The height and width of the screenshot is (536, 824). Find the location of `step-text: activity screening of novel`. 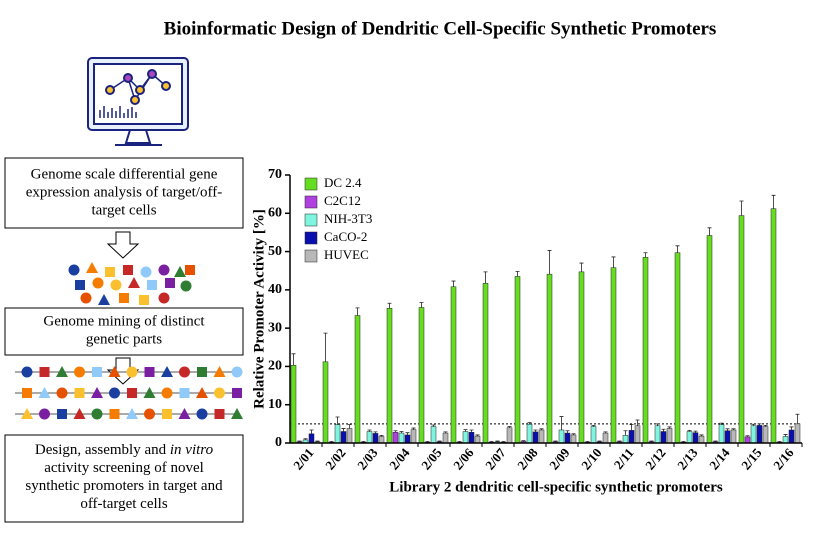

step-text: activity screening of novel is located at coordinates (124, 468).